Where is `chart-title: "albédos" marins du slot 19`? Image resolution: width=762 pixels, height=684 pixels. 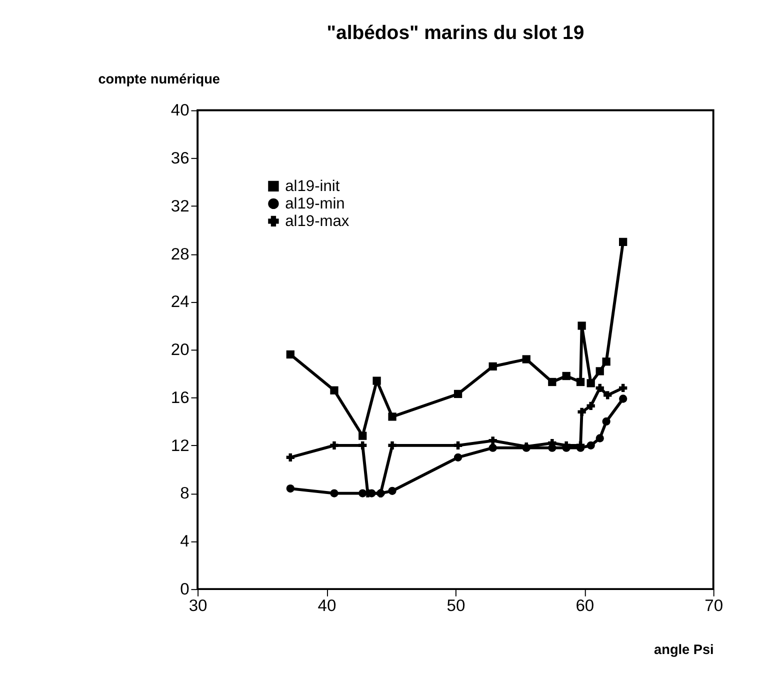 chart-title: "albédos" marins du slot 19 is located at coordinates (455, 33).